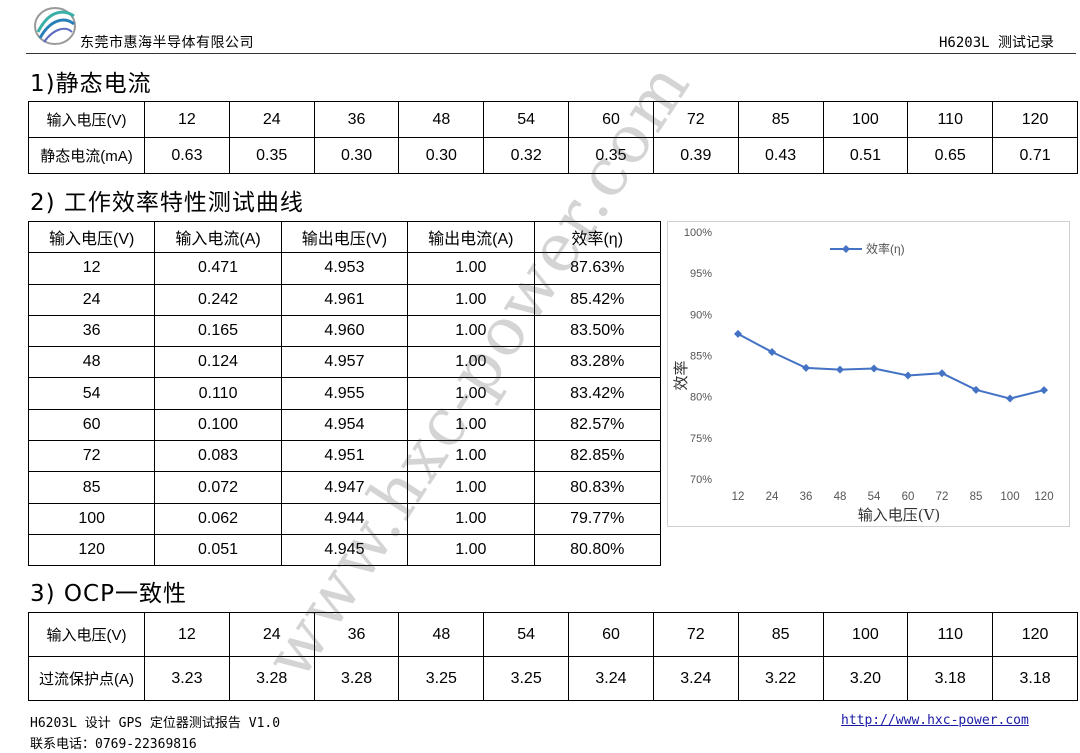 This screenshot has height=753, width=1080. What do you see at coordinates (540, 28) in the screenshot?
I see `page-header: 东莞市惠海半导体有限公司 H6203L 测试记录` at bounding box center [540, 28].